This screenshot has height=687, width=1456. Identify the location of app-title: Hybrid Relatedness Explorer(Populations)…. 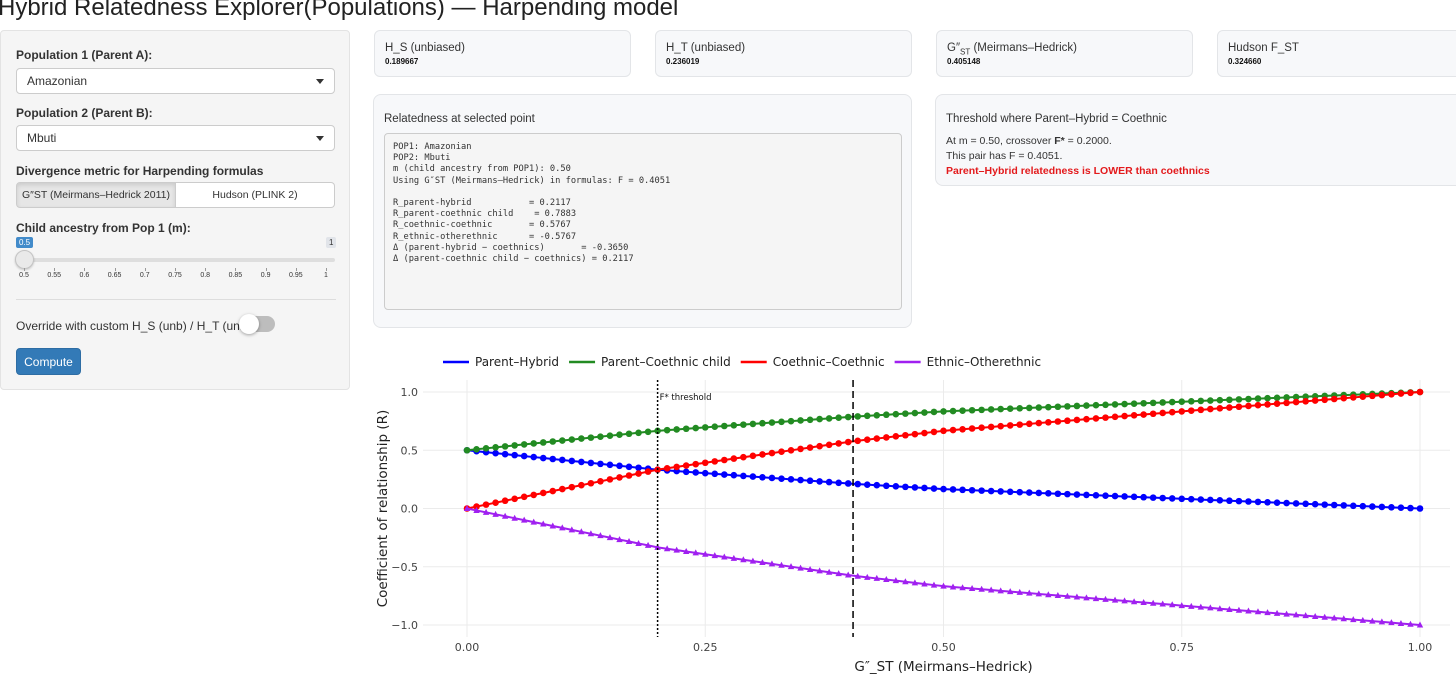
(339, 10).